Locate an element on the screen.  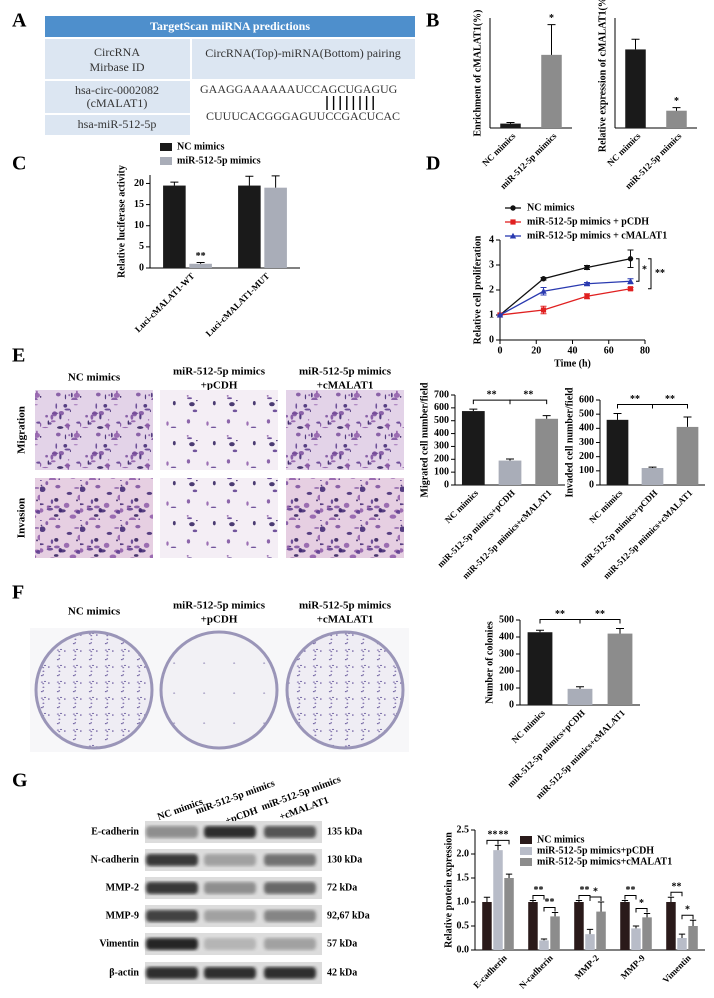
y-axis-label: Relative cell proliferation is located at coordinates (477, 289).